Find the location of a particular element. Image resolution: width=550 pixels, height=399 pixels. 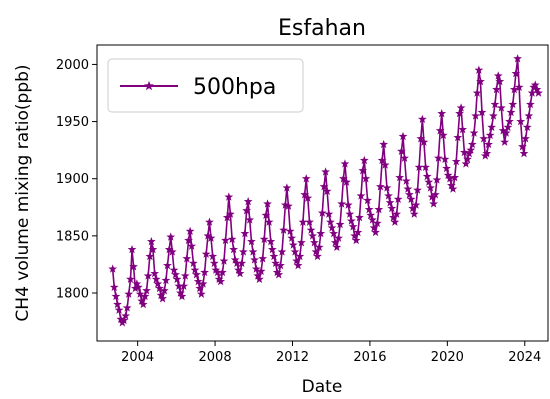

x-tick-label: 2008 is located at coordinates (215, 357).